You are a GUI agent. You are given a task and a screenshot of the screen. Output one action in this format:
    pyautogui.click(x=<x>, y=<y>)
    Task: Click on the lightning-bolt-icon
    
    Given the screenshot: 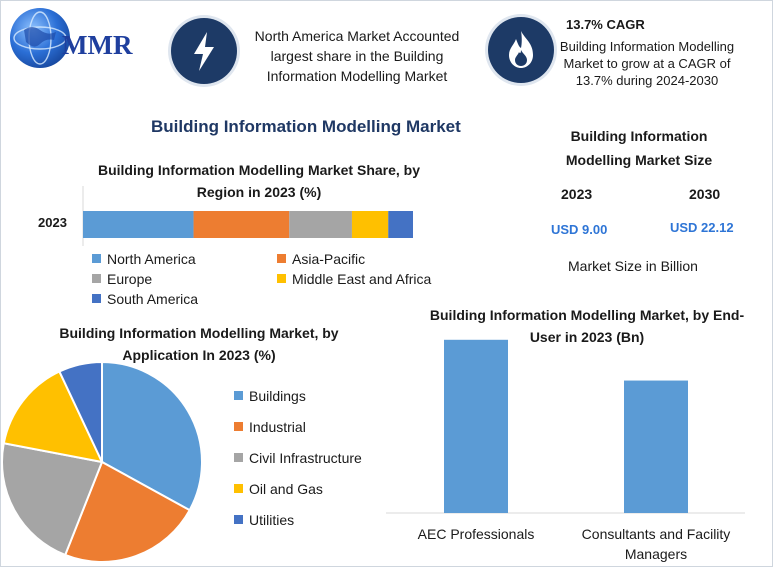 What is the action you would take?
    pyautogui.click(x=204, y=51)
    